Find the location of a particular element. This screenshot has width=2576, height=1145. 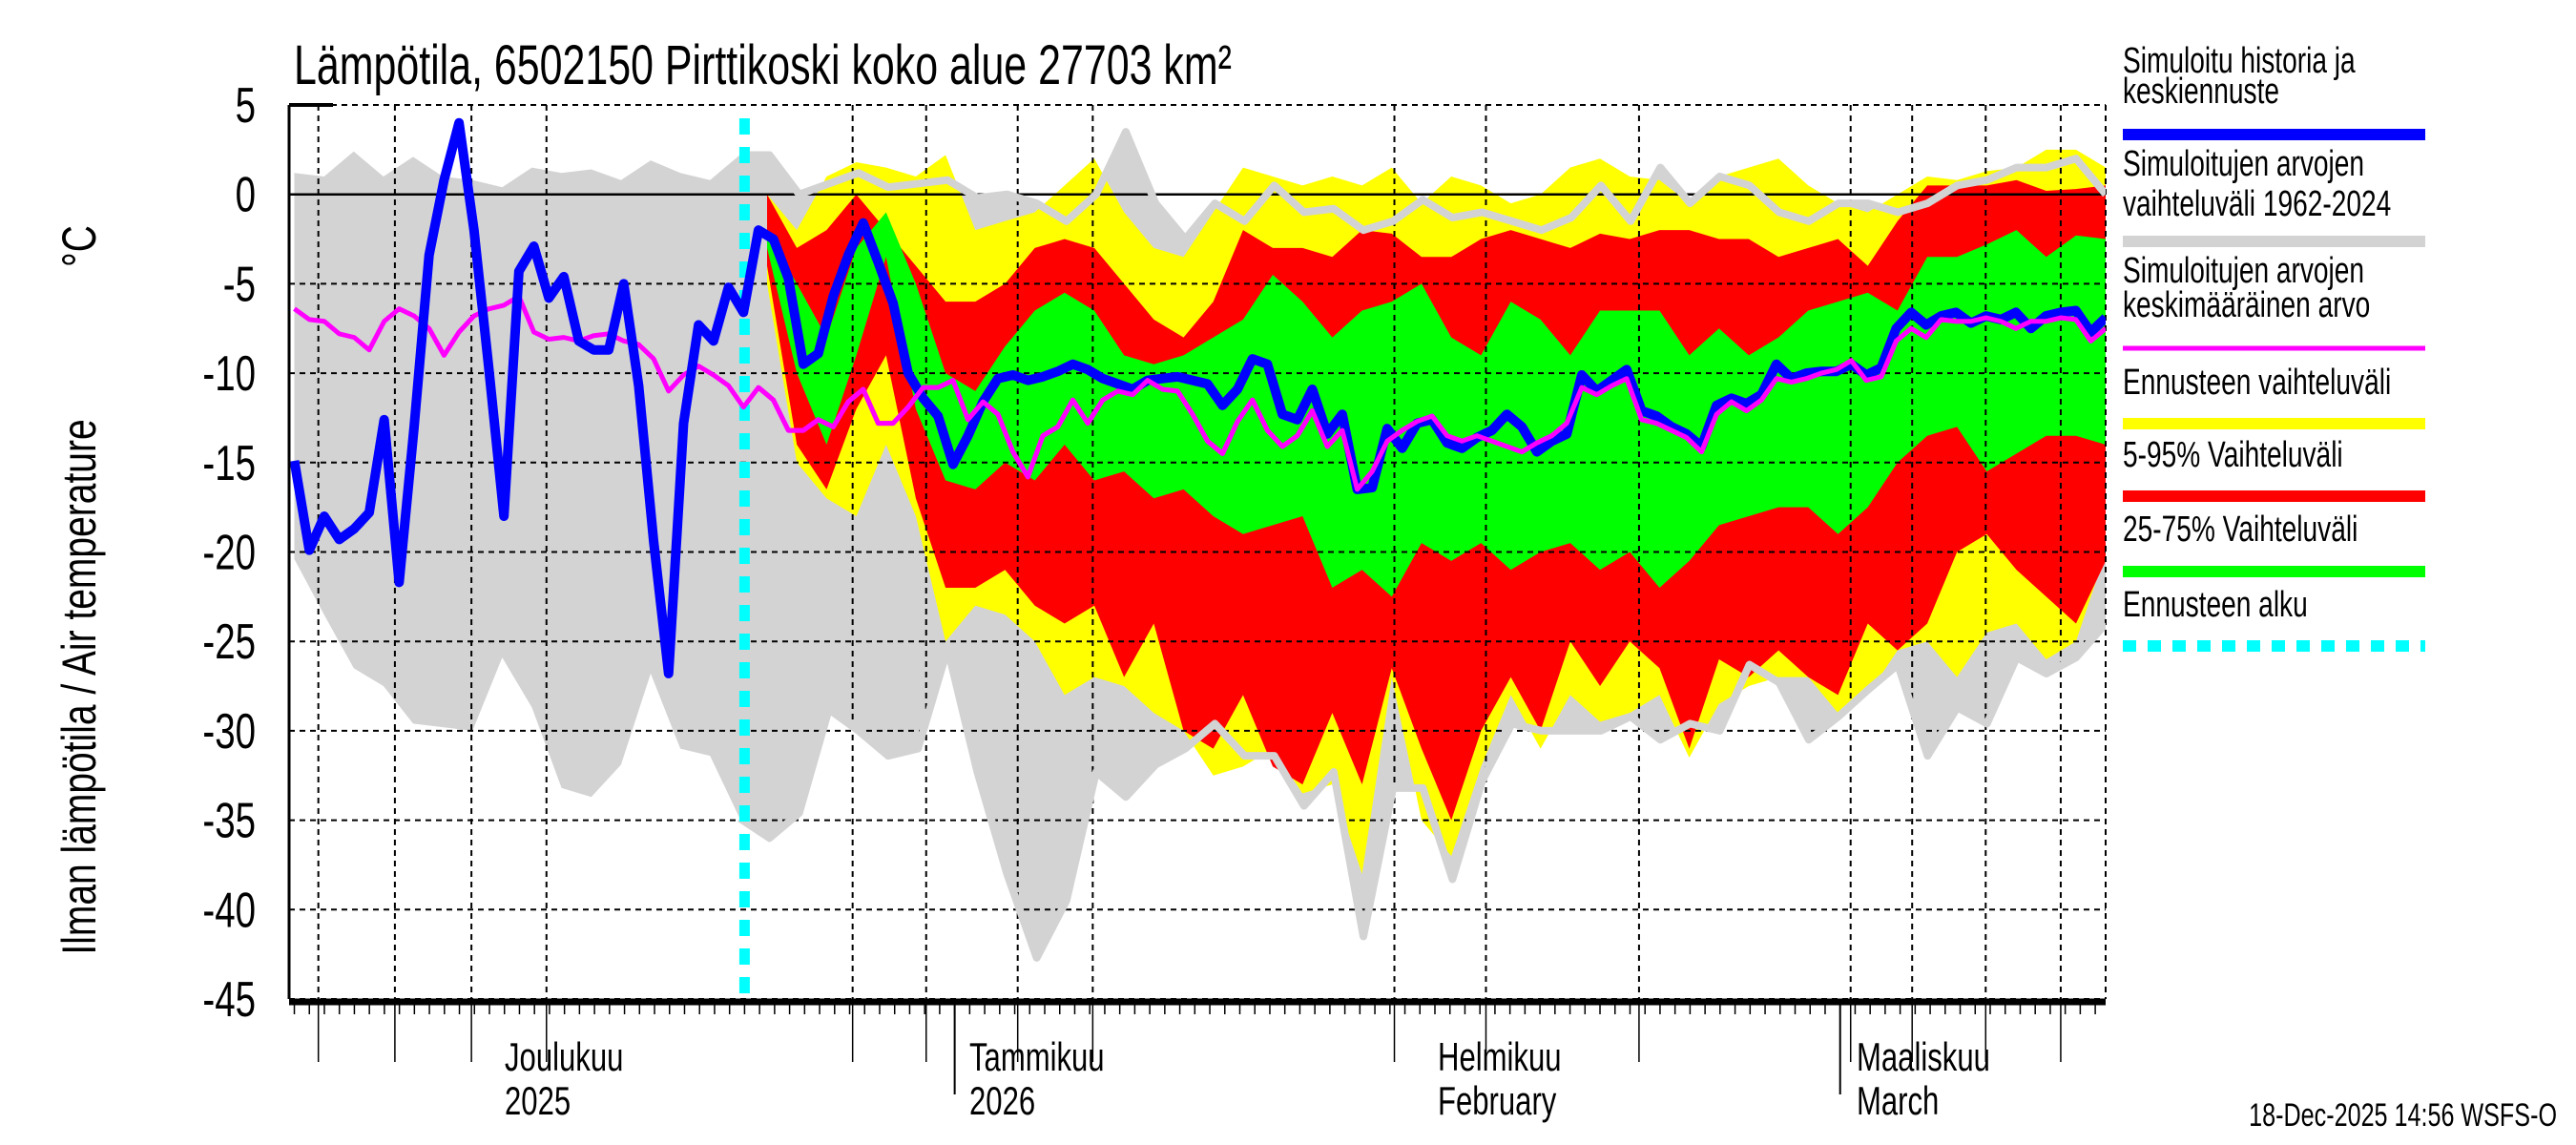

x-month-sublabel: 2026 is located at coordinates (1002, 1100).